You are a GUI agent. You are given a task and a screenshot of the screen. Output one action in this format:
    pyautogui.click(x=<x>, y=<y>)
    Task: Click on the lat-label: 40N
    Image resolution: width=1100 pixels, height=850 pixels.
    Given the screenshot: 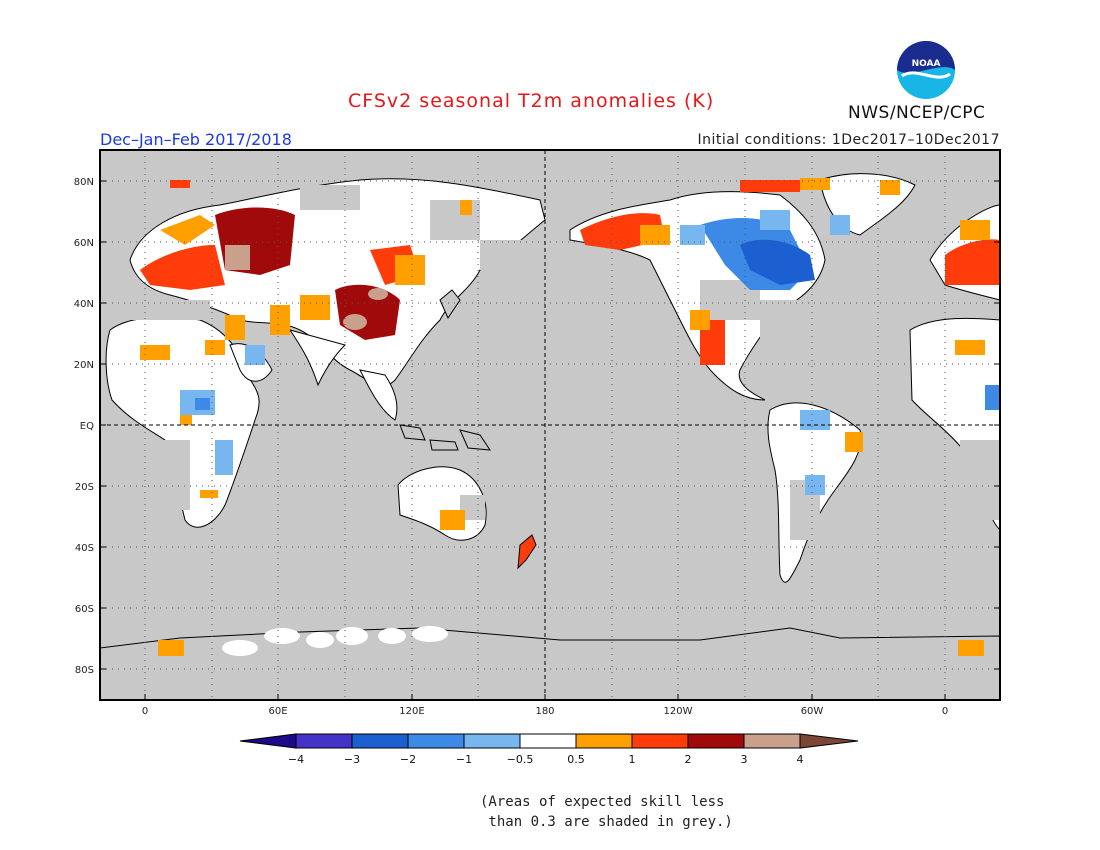 What is the action you would take?
    pyautogui.click(x=84, y=304)
    